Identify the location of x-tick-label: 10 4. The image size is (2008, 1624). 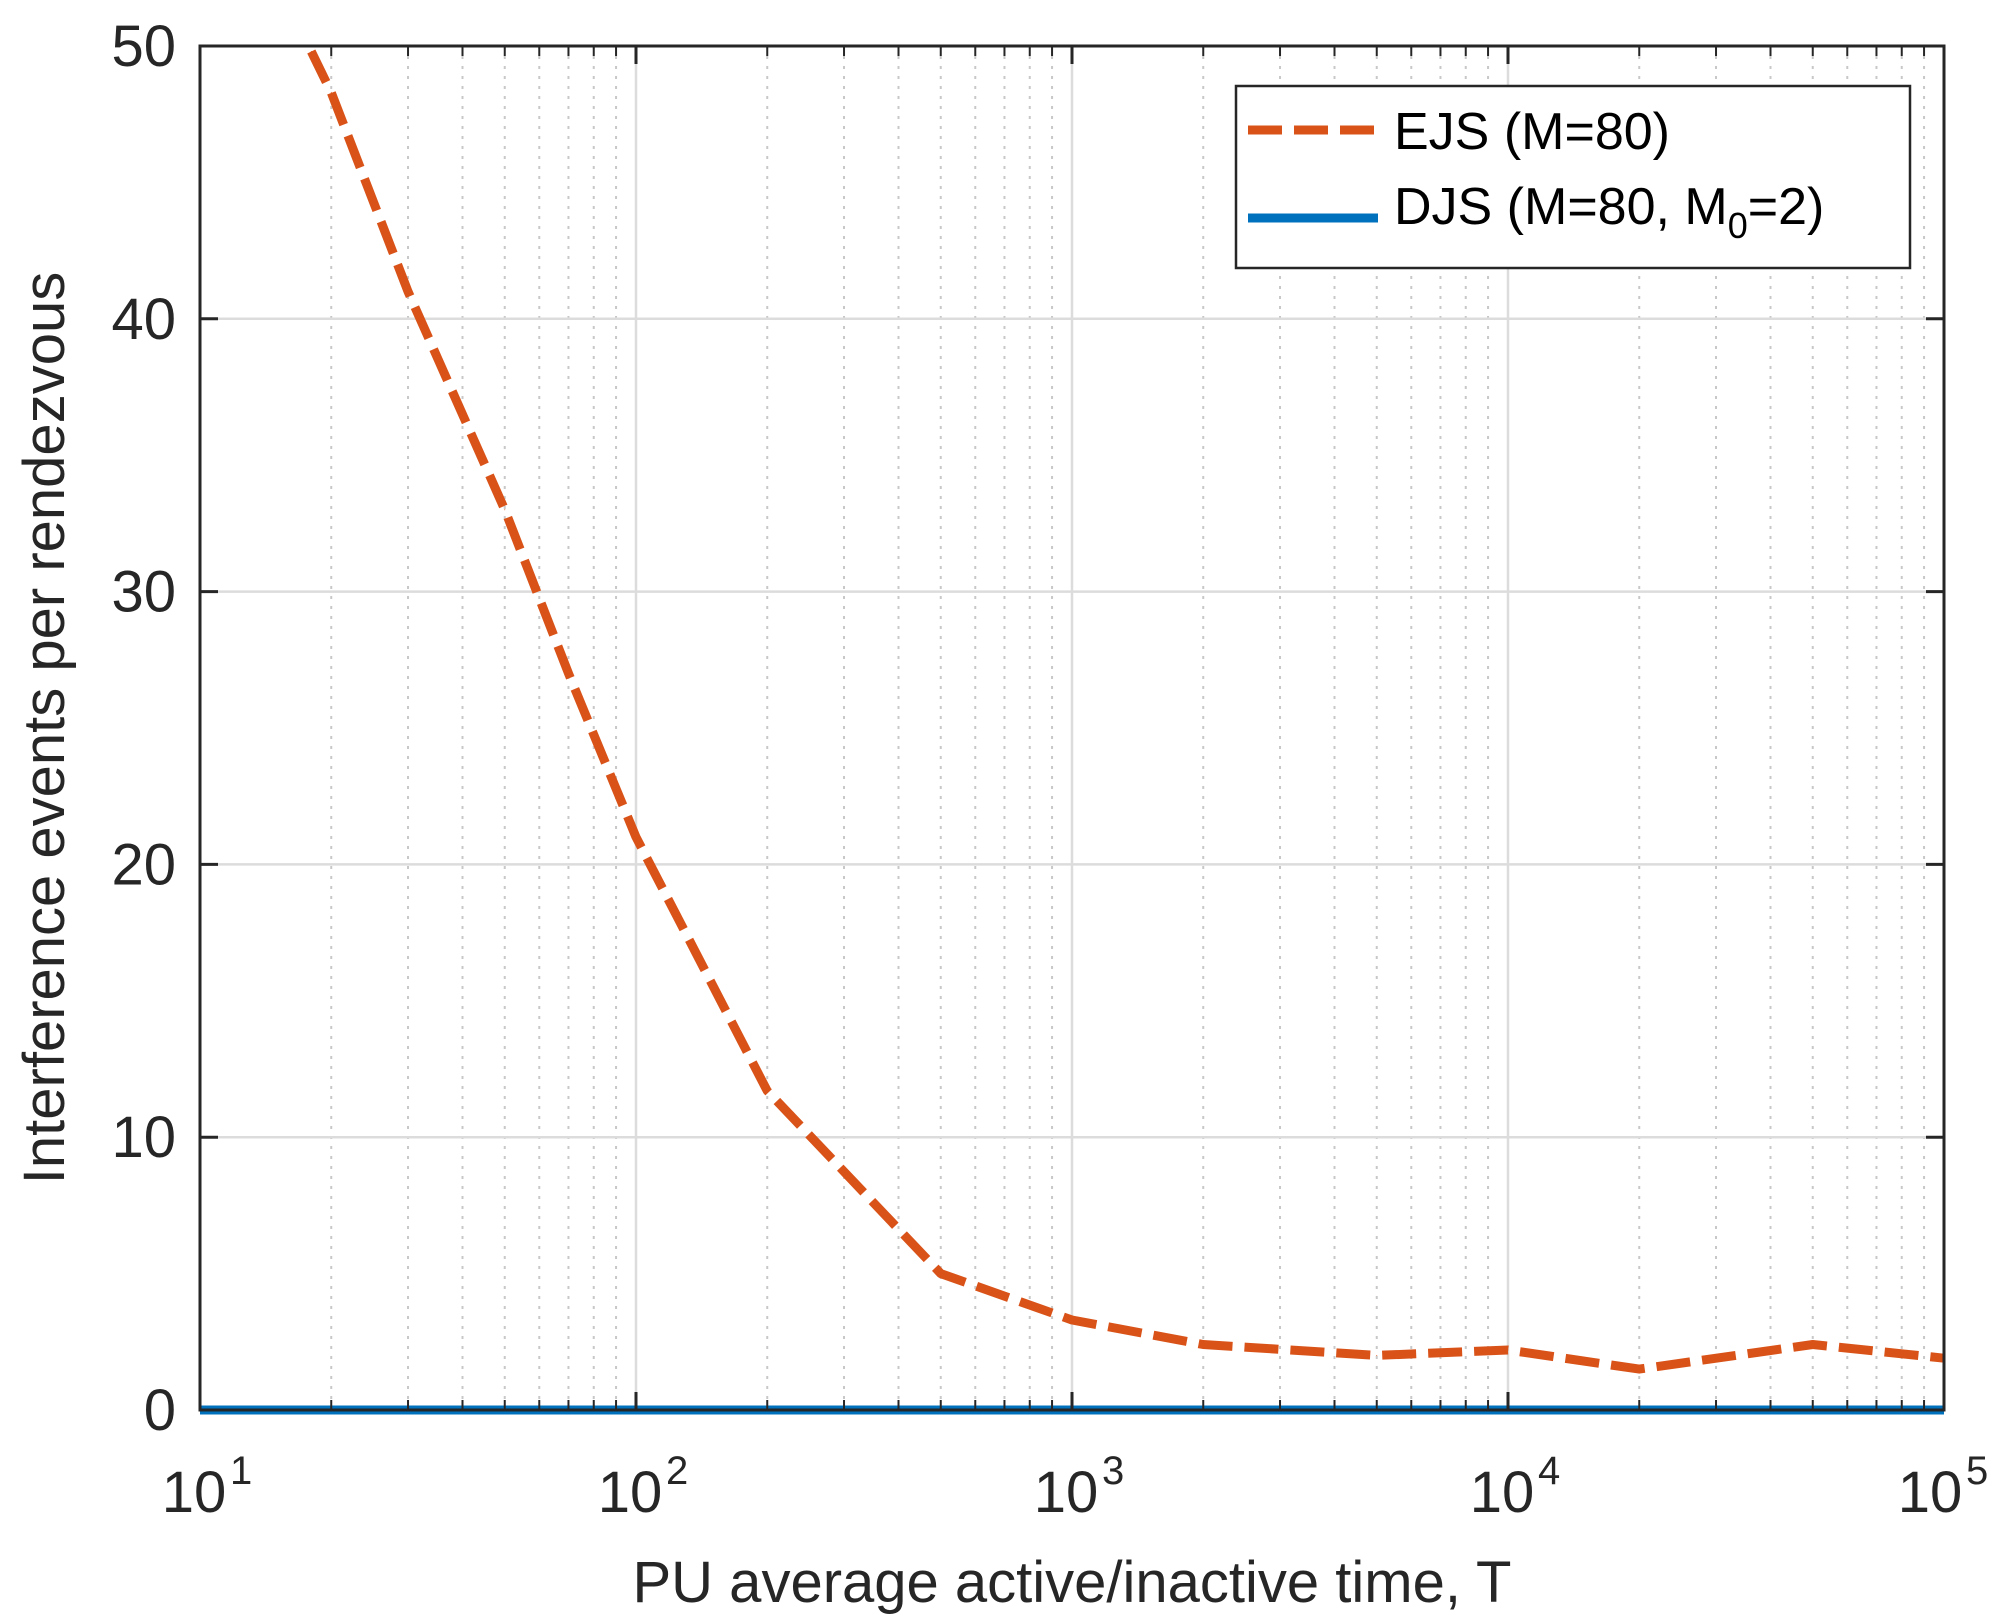
(1515, 1487).